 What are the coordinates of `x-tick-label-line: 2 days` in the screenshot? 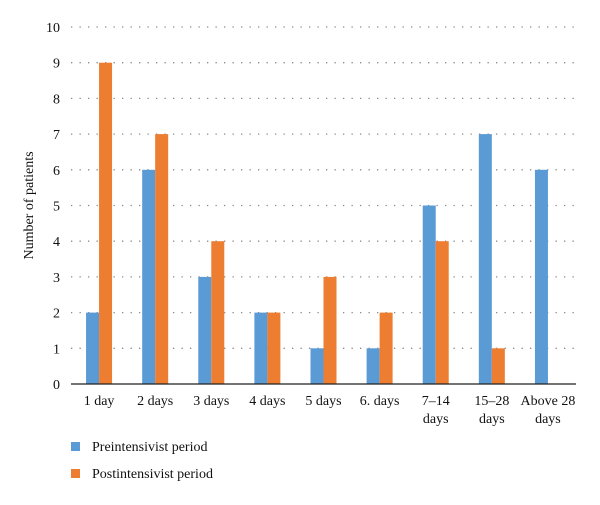 It's located at (155, 401).